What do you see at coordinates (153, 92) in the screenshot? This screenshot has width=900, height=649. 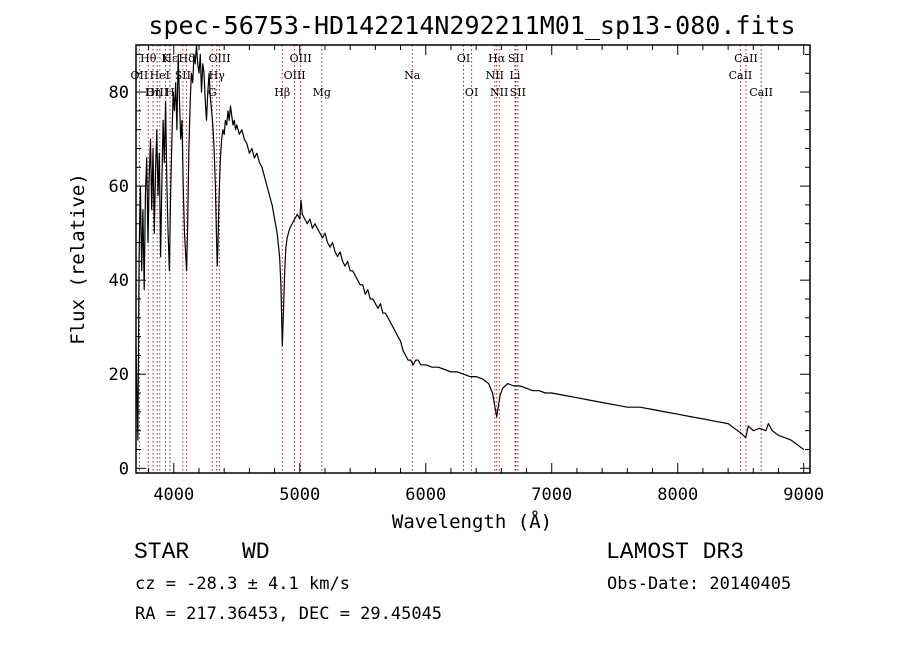 I see `line-label-3: Hη` at bounding box center [153, 92].